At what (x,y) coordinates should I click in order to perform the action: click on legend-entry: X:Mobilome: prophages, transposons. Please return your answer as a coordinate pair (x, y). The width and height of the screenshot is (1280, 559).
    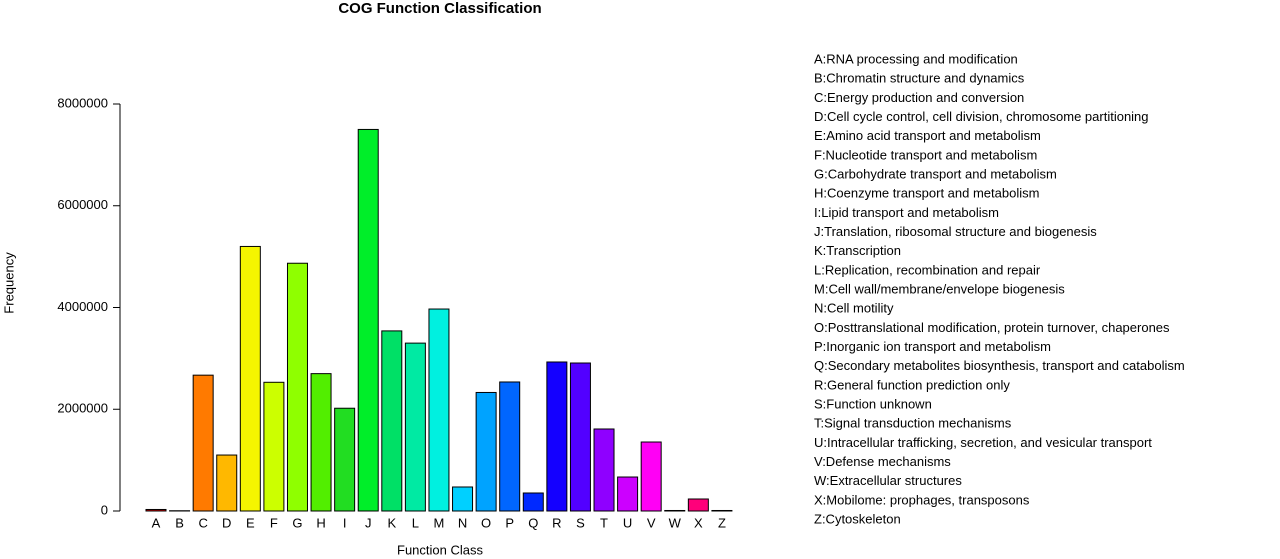
    Looking at the image, I should click on (922, 499).